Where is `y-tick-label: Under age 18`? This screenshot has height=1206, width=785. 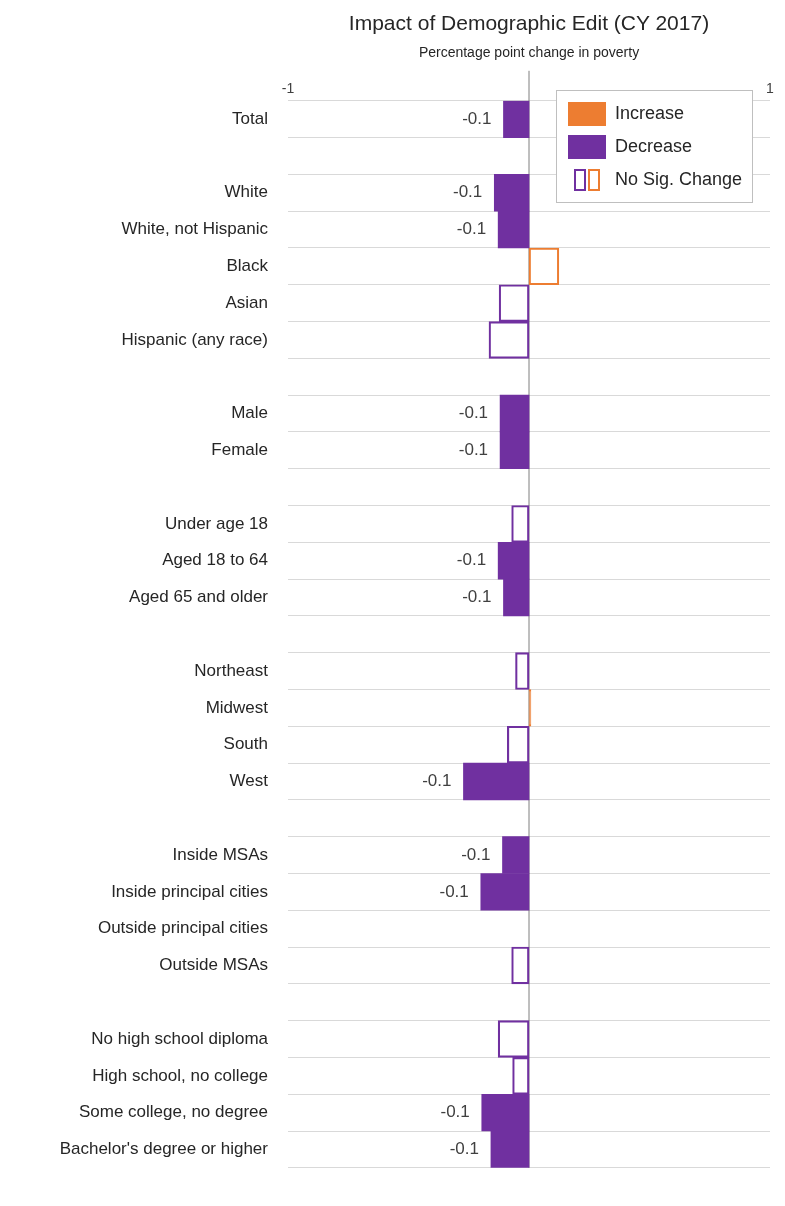 y-tick-label: Under age 18 is located at coordinates (216, 523).